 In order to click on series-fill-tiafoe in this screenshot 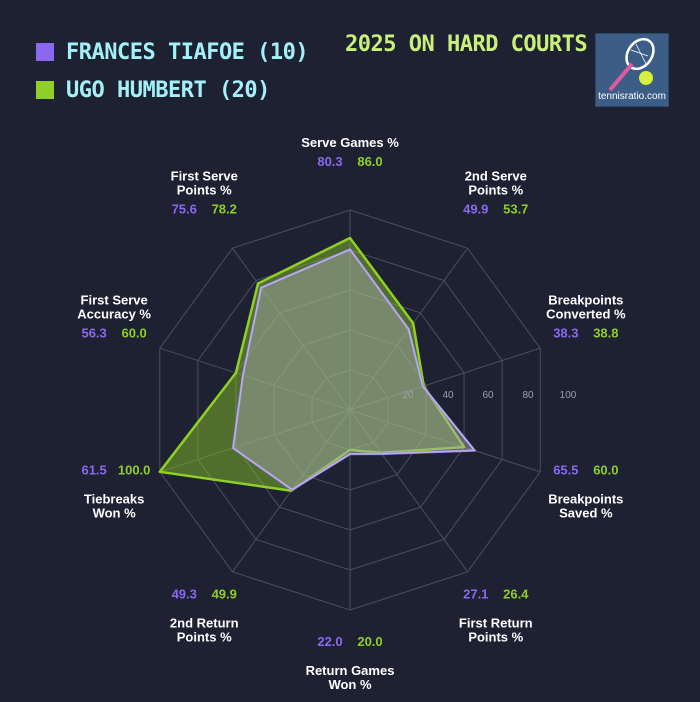, I will do `click(354, 369)`.